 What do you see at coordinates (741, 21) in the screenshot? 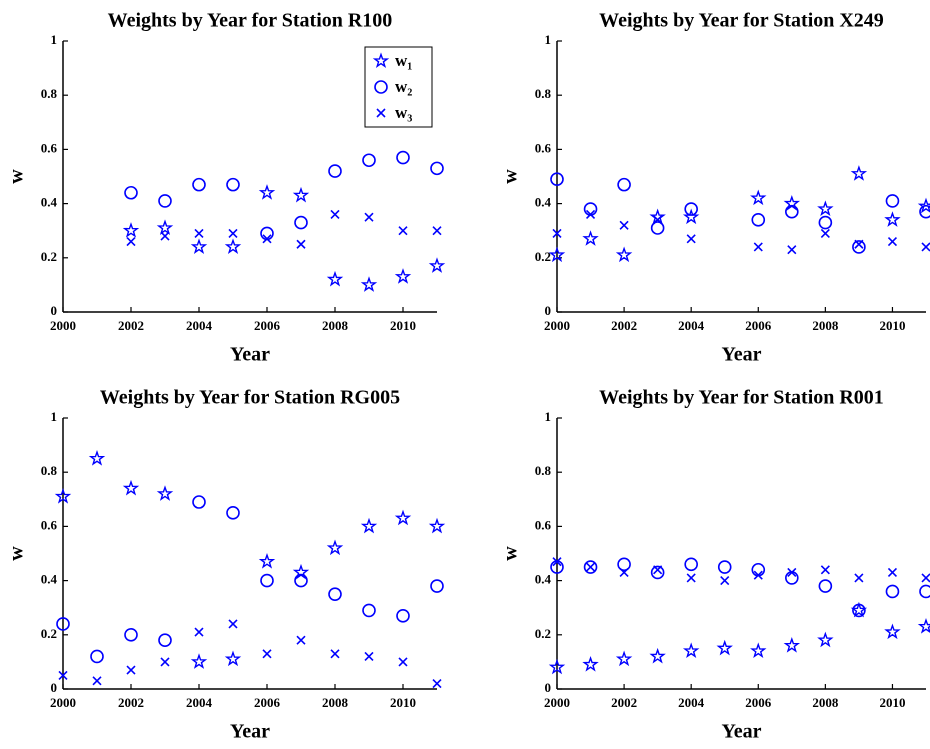
I see `subplot-title: Weights by Year for Station X249` at bounding box center [741, 21].